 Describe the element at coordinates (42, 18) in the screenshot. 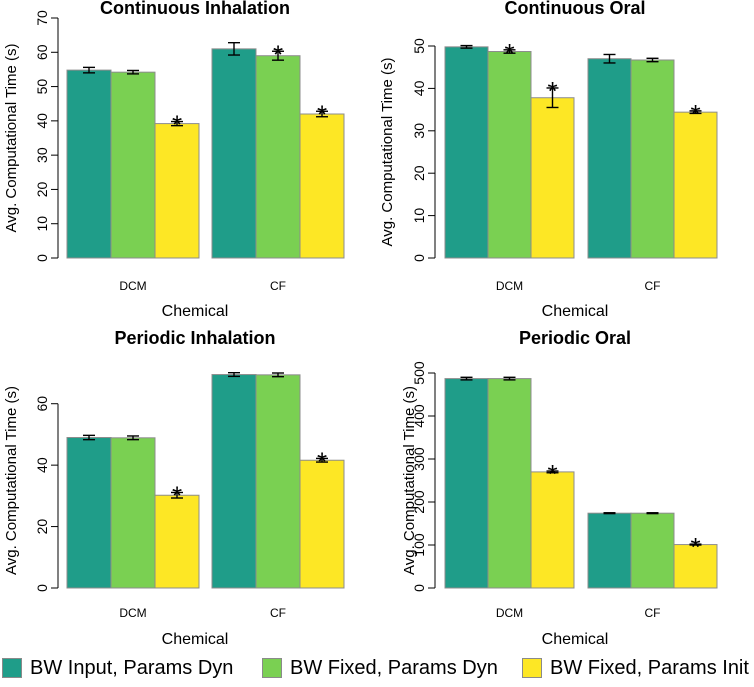

I see `y-tick-label: 70` at that location.